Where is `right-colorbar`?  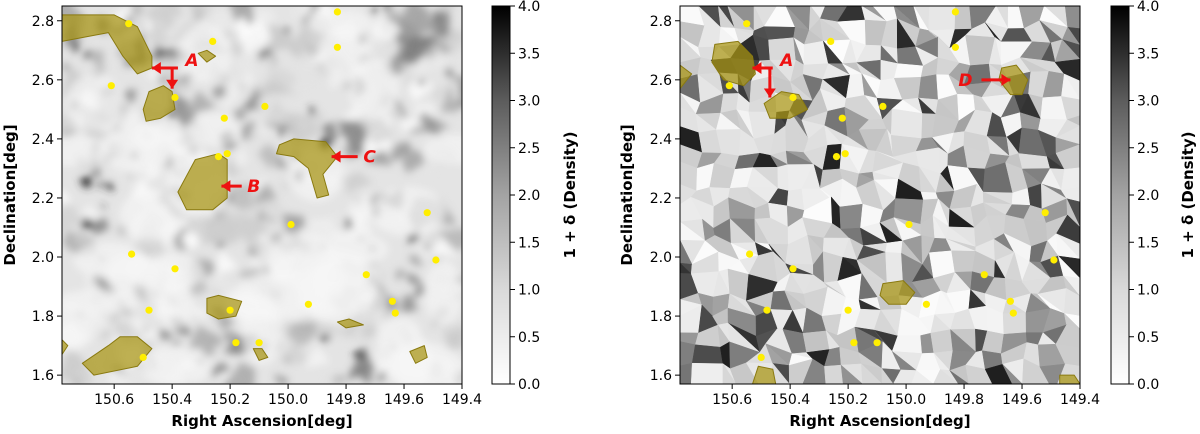 right-colorbar is located at coordinates (1120, 195).